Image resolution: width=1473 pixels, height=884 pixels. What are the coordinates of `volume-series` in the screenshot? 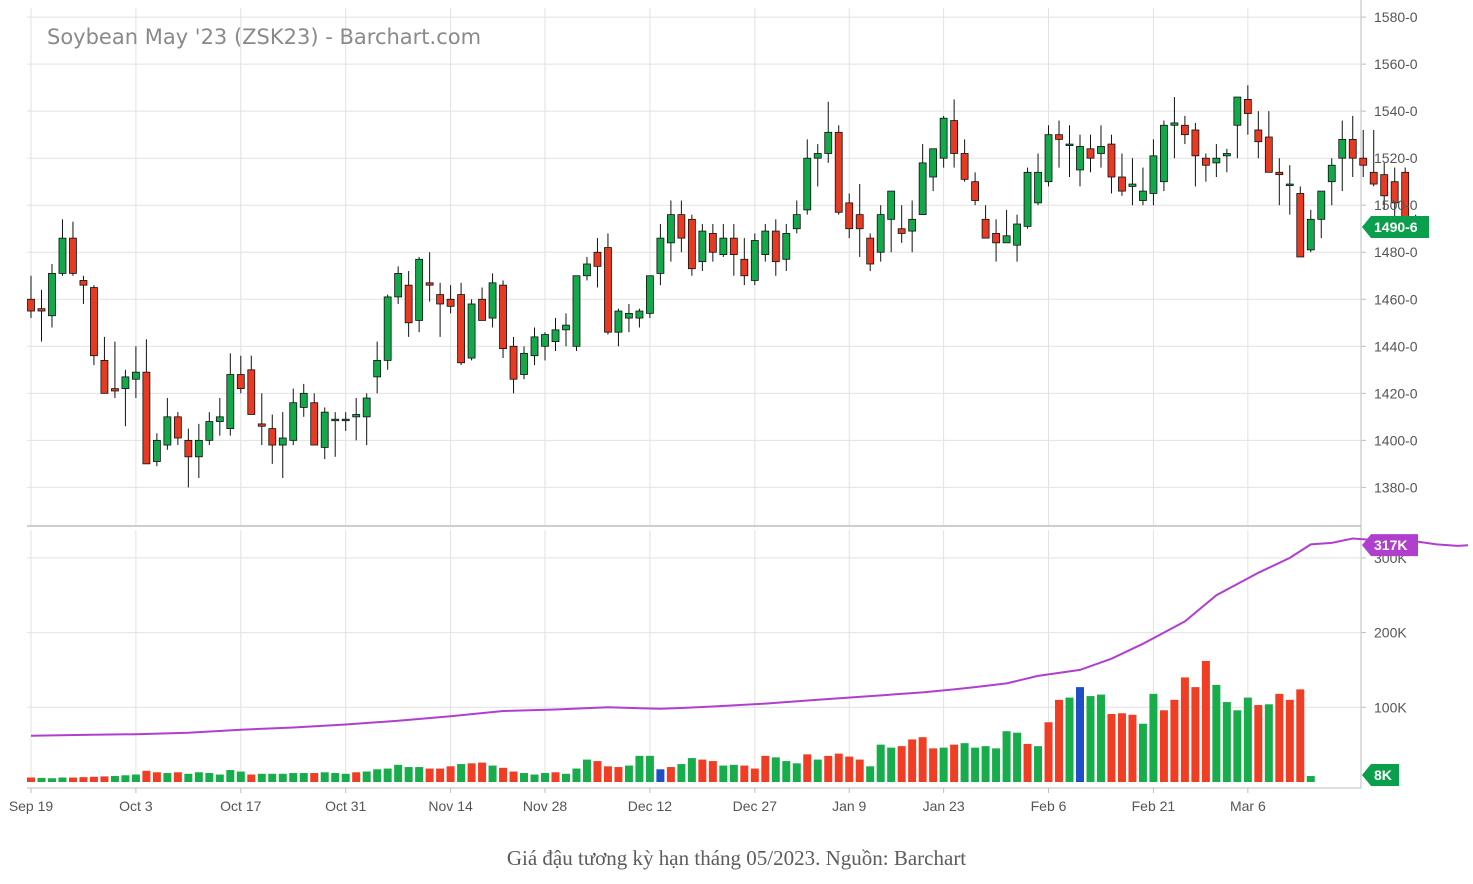 It's located at (671, 721).